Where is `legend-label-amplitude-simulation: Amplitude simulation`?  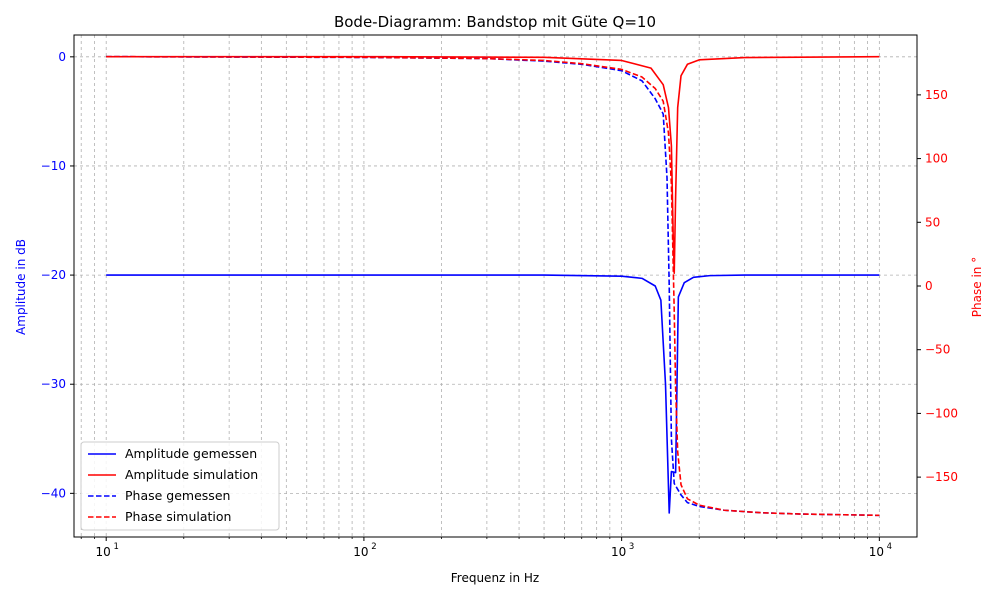
legend-label-amplitude-simulation: Amplitude simulation is located at coordinates (191, 474).